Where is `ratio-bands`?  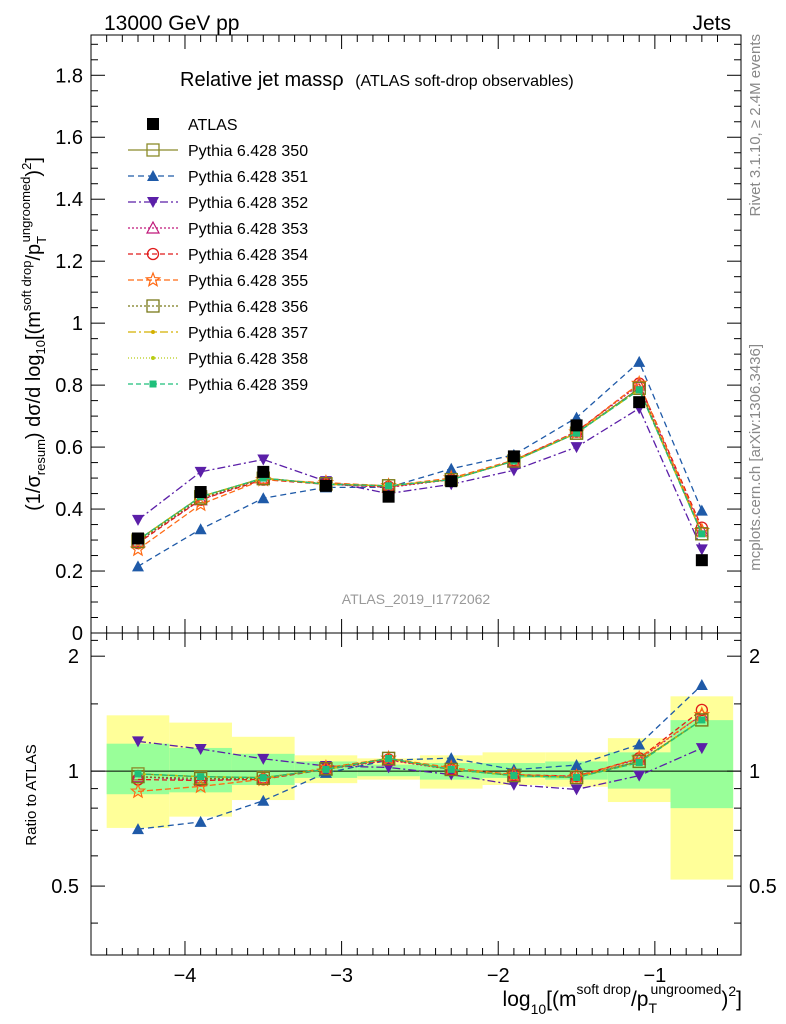 ratio-bands is located at coordinates (420, 788).